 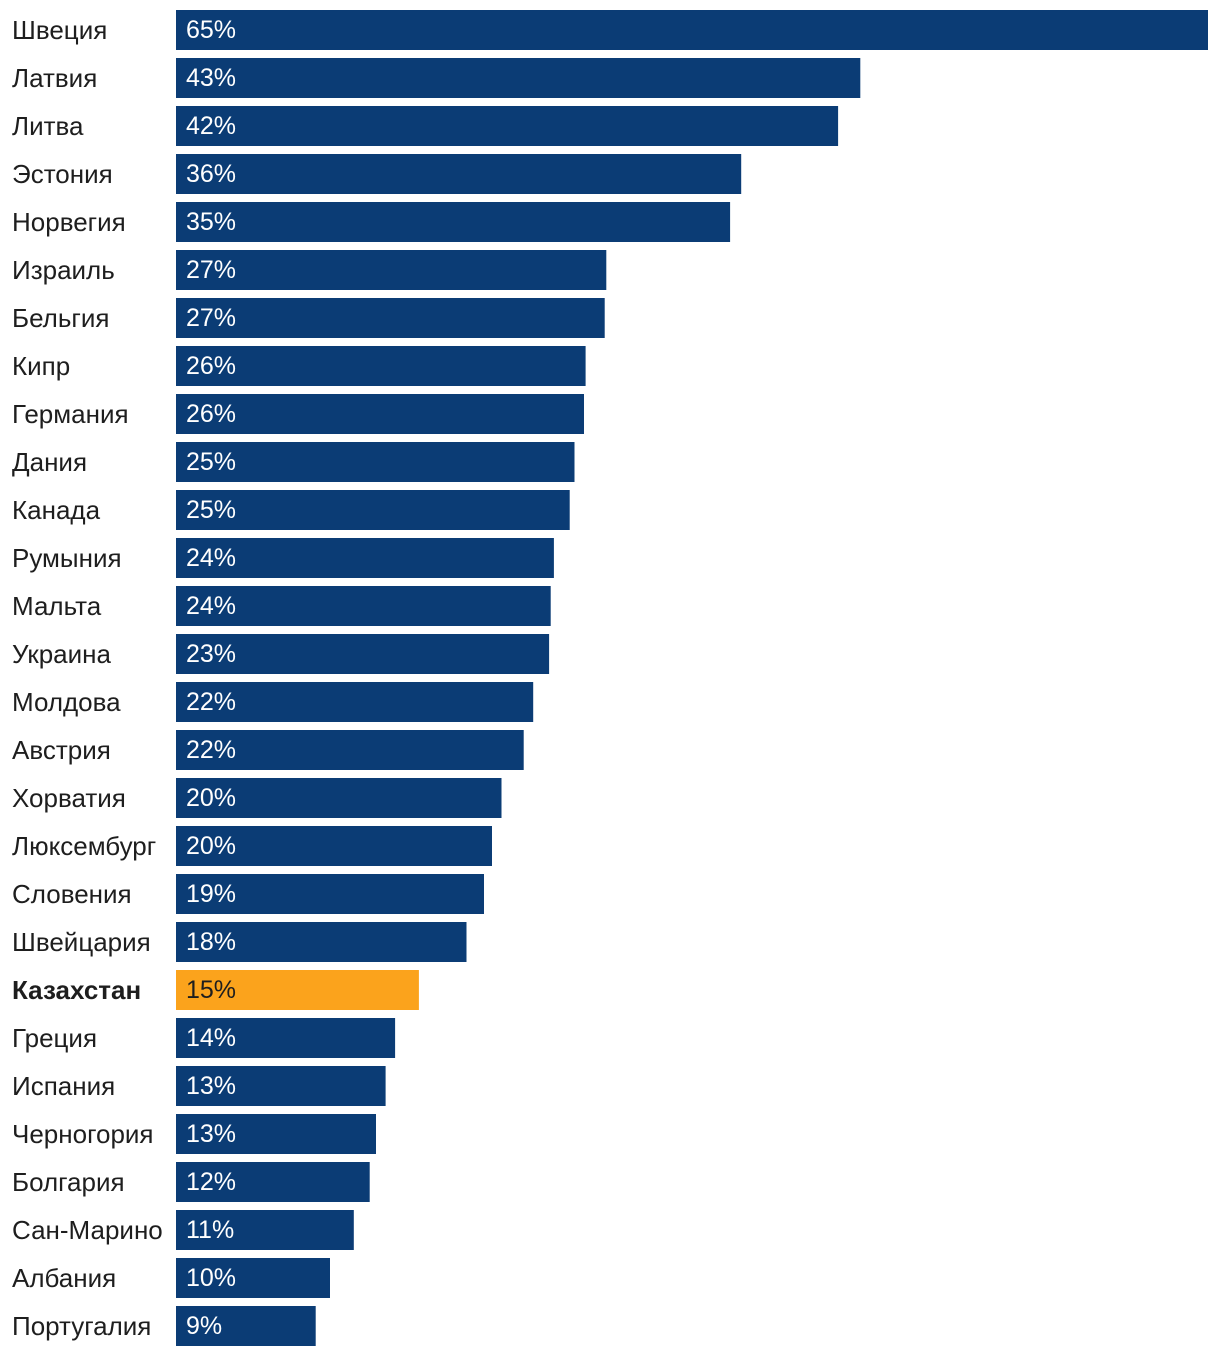 What do you see at coordinates (297, 990) in the screenshot?
I see `bar-highlight` at bounding box center [297, 990].